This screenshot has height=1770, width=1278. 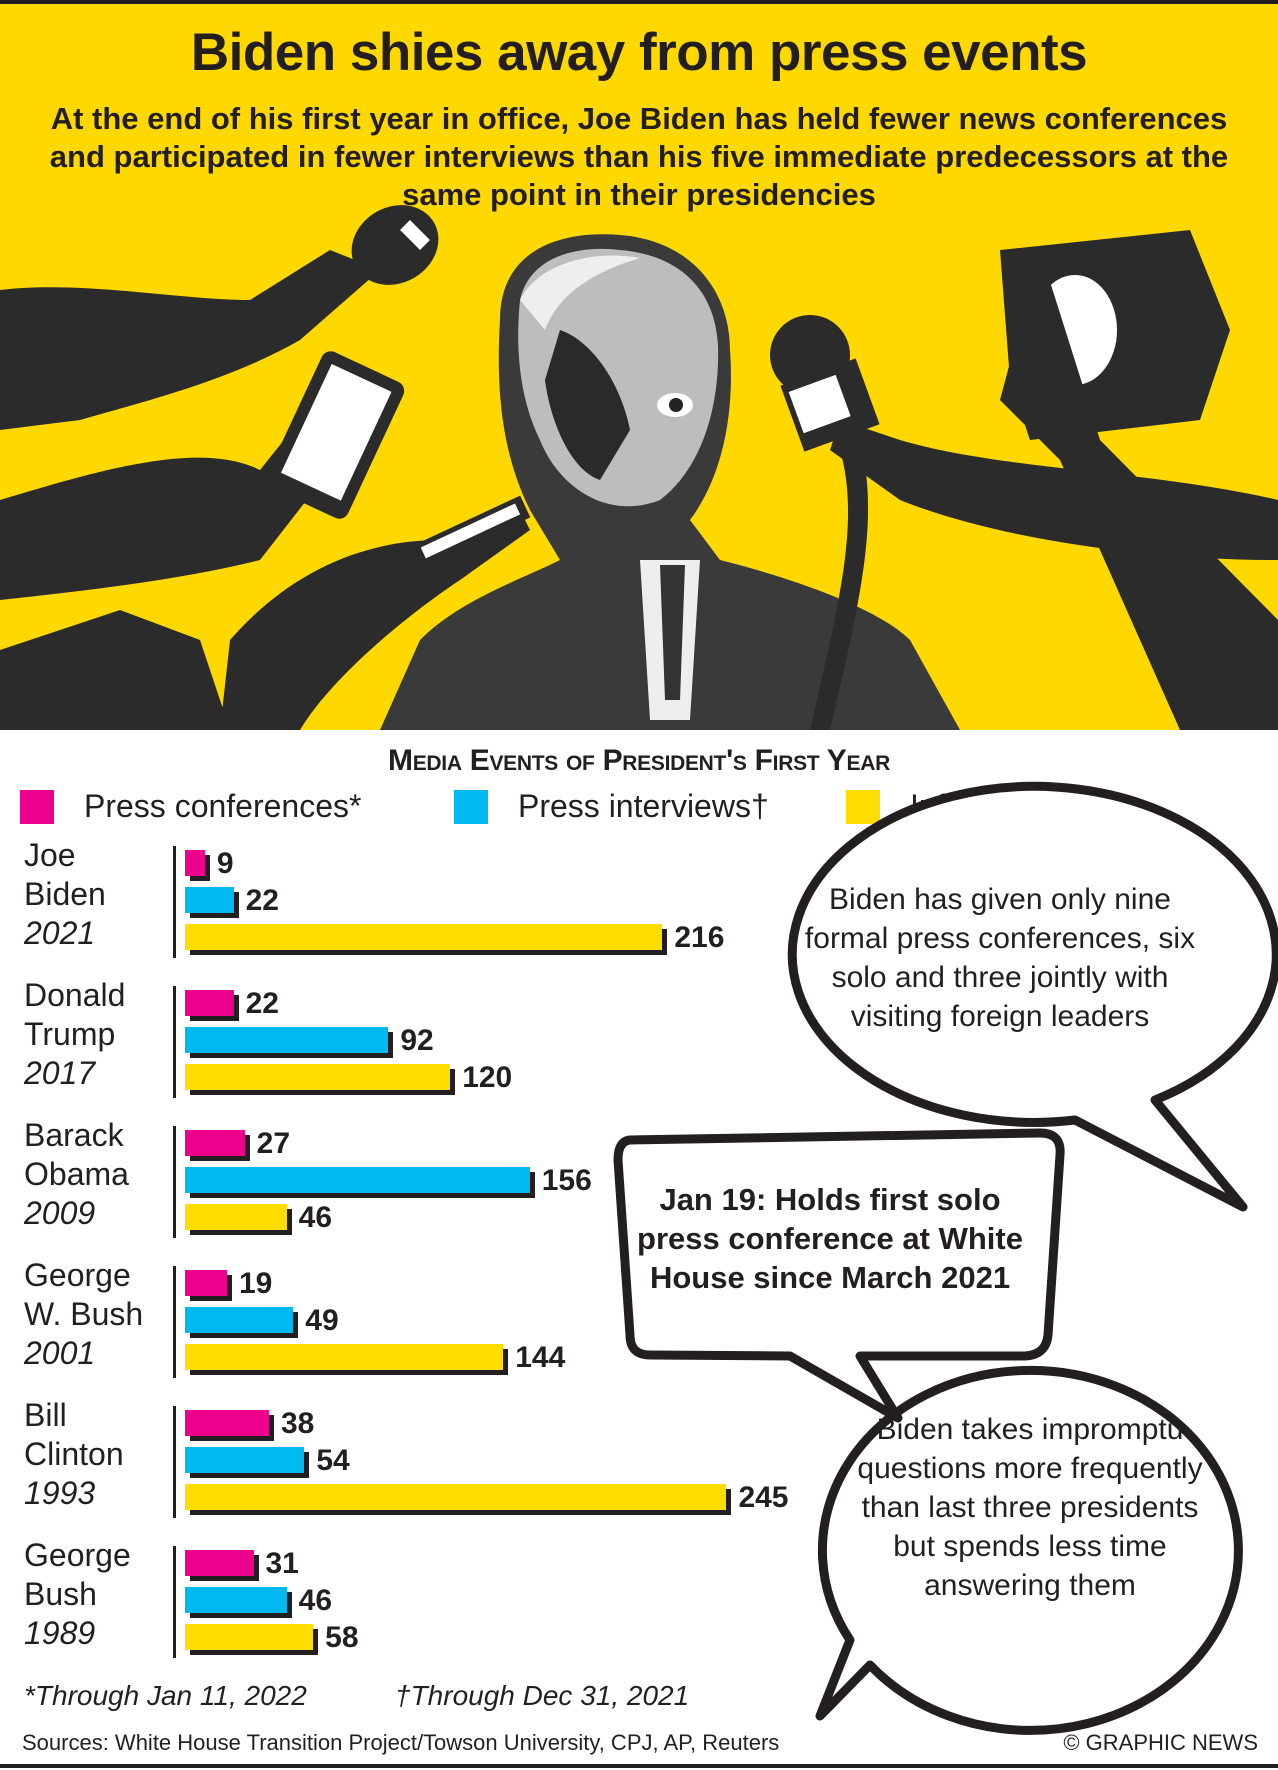 I want to click on legend-item-press-conferences: Press conferences*, so click(x=190, y=806).